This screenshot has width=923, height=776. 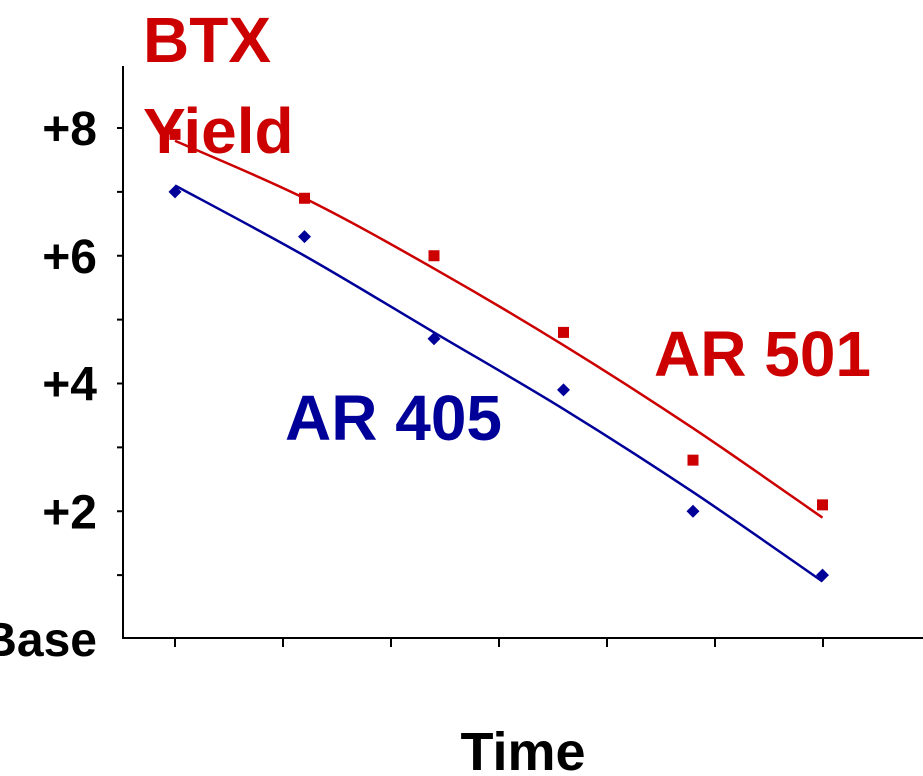 What do you see at coordinates (69, 257) in the screenshot?
I see `y-tick-label: +6` at bounding box center [69, 257].